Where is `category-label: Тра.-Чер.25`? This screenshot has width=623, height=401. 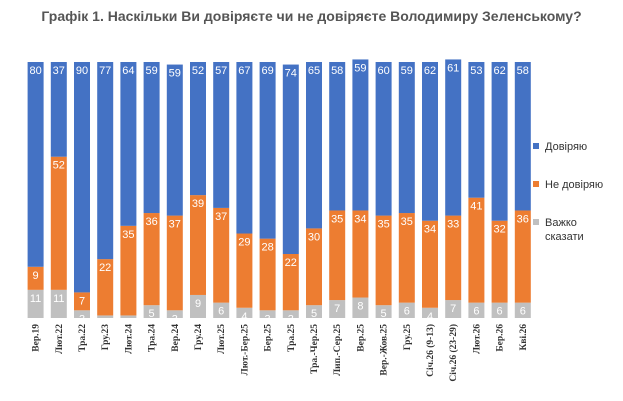
category-label: Тра.-Чер.25 is located at coordinates (315, 349).